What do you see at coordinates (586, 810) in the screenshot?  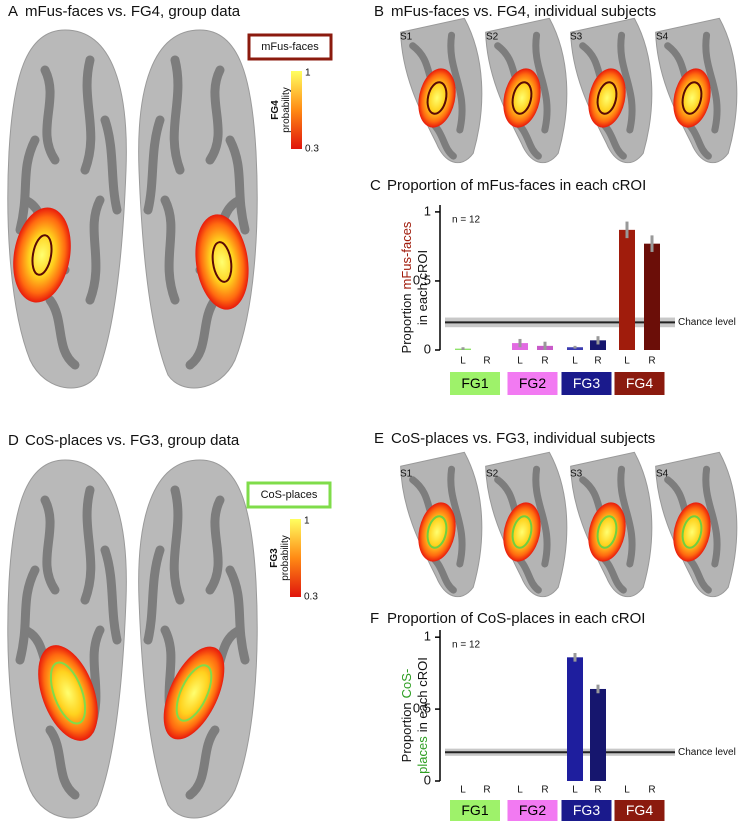 I see `group-label: FG3` at bounding box center [586, 810].